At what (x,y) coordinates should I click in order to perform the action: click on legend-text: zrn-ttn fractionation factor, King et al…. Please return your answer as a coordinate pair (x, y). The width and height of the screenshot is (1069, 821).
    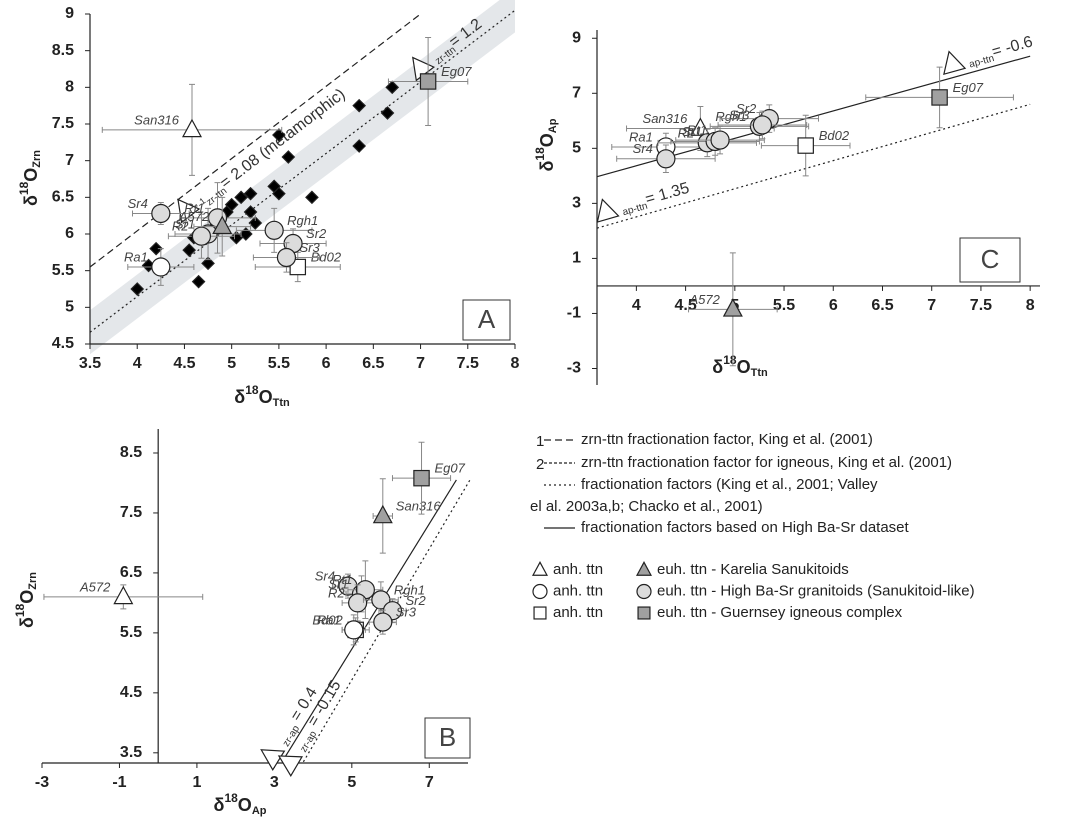
    Looking at the image, I should click on (727, 439).